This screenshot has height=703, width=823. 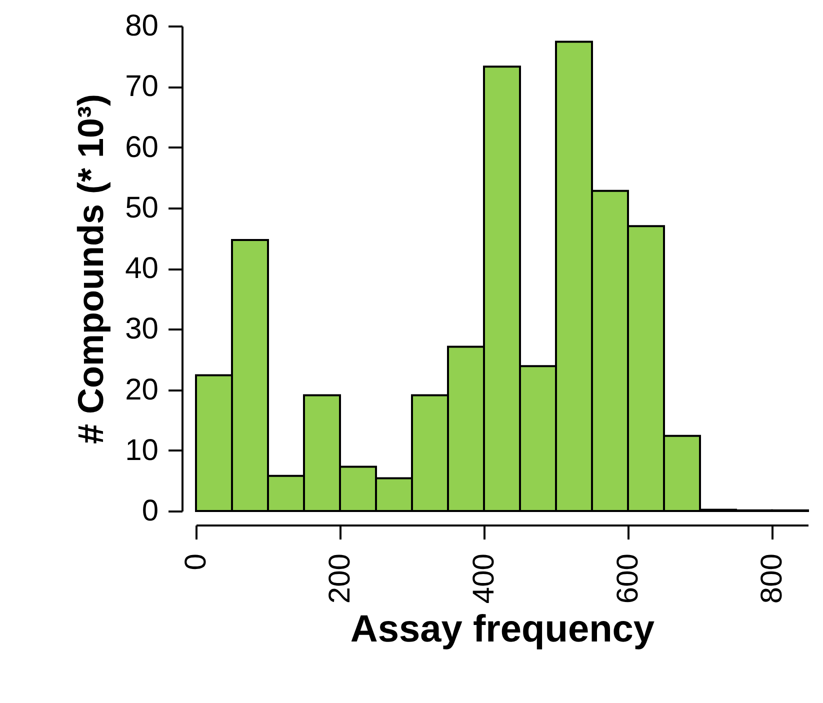 I want to click on y-tick-label: 40, so click(x=141, y=268).